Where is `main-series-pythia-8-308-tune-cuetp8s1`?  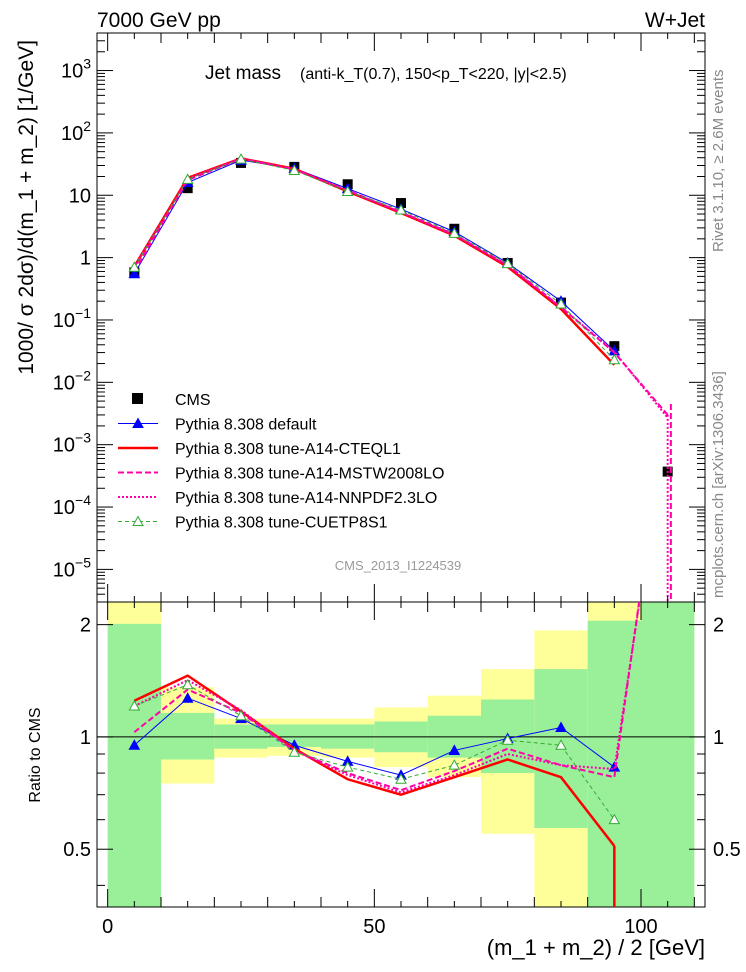
main-series-pythia-8-308-tune-cuetp8s1 is located at coordinates (374, 259).